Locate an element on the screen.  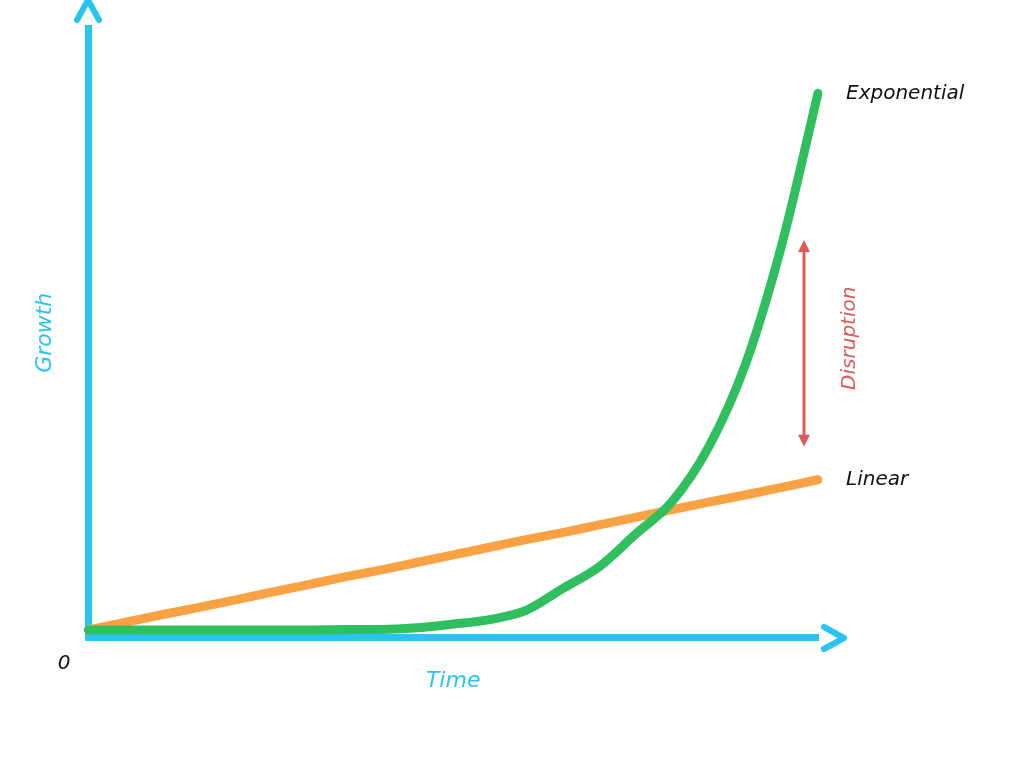
series-label: Exponential is located at coordinates (905, 91).